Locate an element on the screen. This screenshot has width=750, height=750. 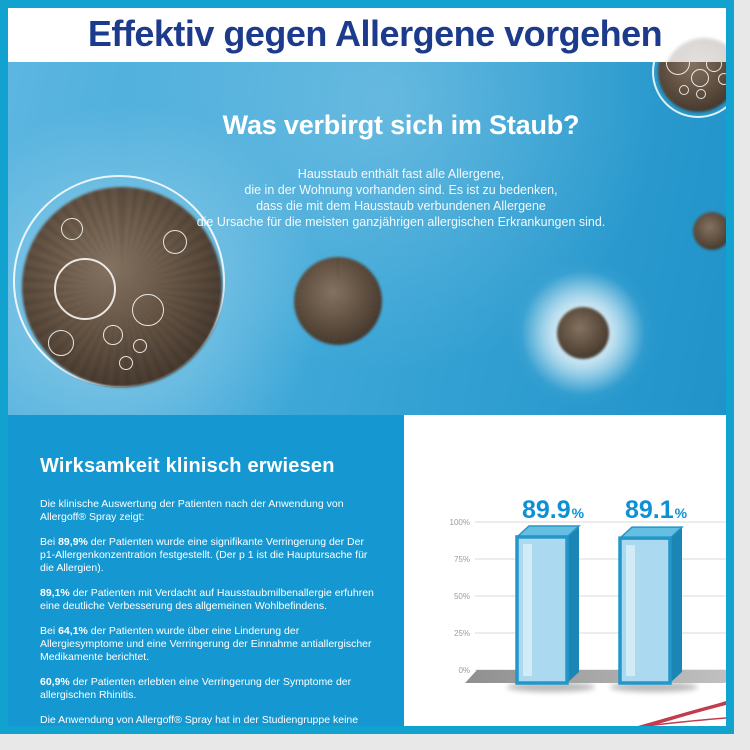
stat-value: 89,9% is located at coordinates (73, 542).